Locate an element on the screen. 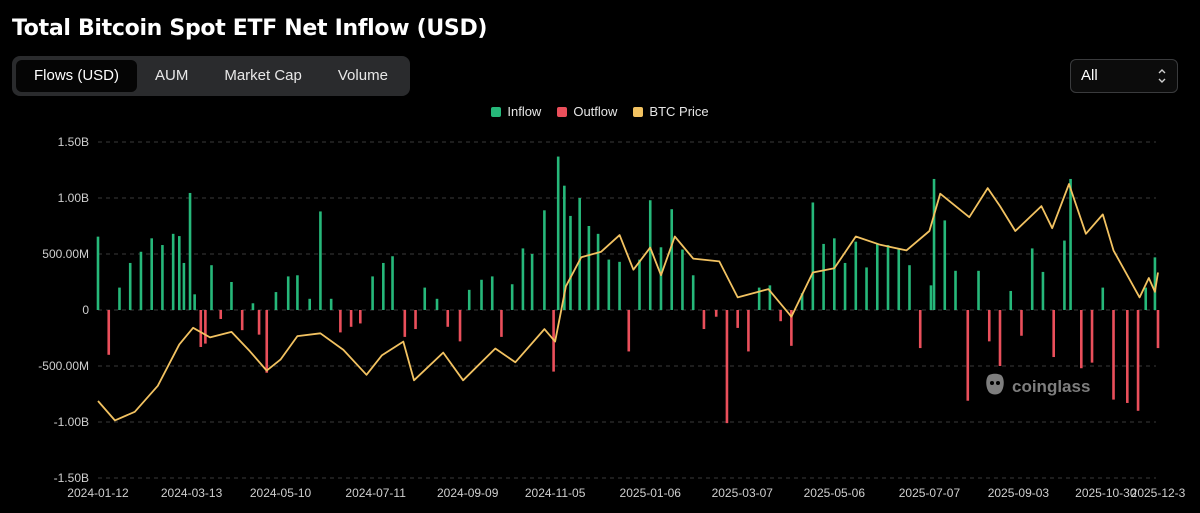 The width and height of the screenshot is (1200, 513). legend-item-btc-price: BTC Price is located at coordinates (671, 111).